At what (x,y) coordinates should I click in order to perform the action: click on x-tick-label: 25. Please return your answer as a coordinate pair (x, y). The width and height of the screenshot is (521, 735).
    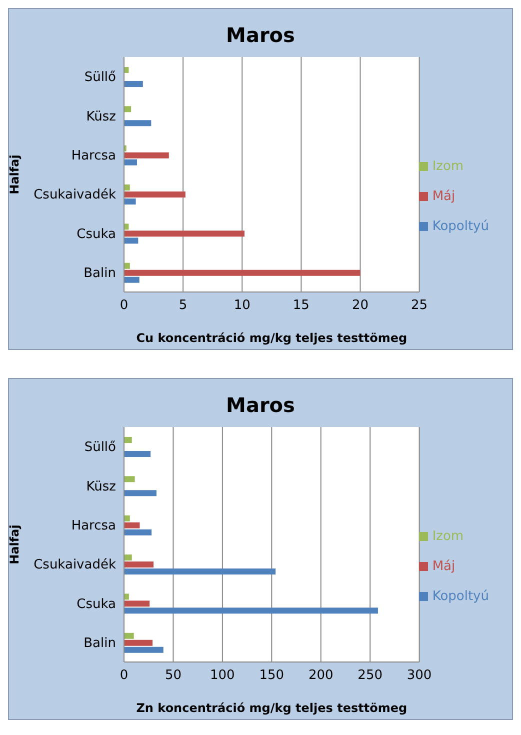
    Looking at the image, I should click on (419, 306).